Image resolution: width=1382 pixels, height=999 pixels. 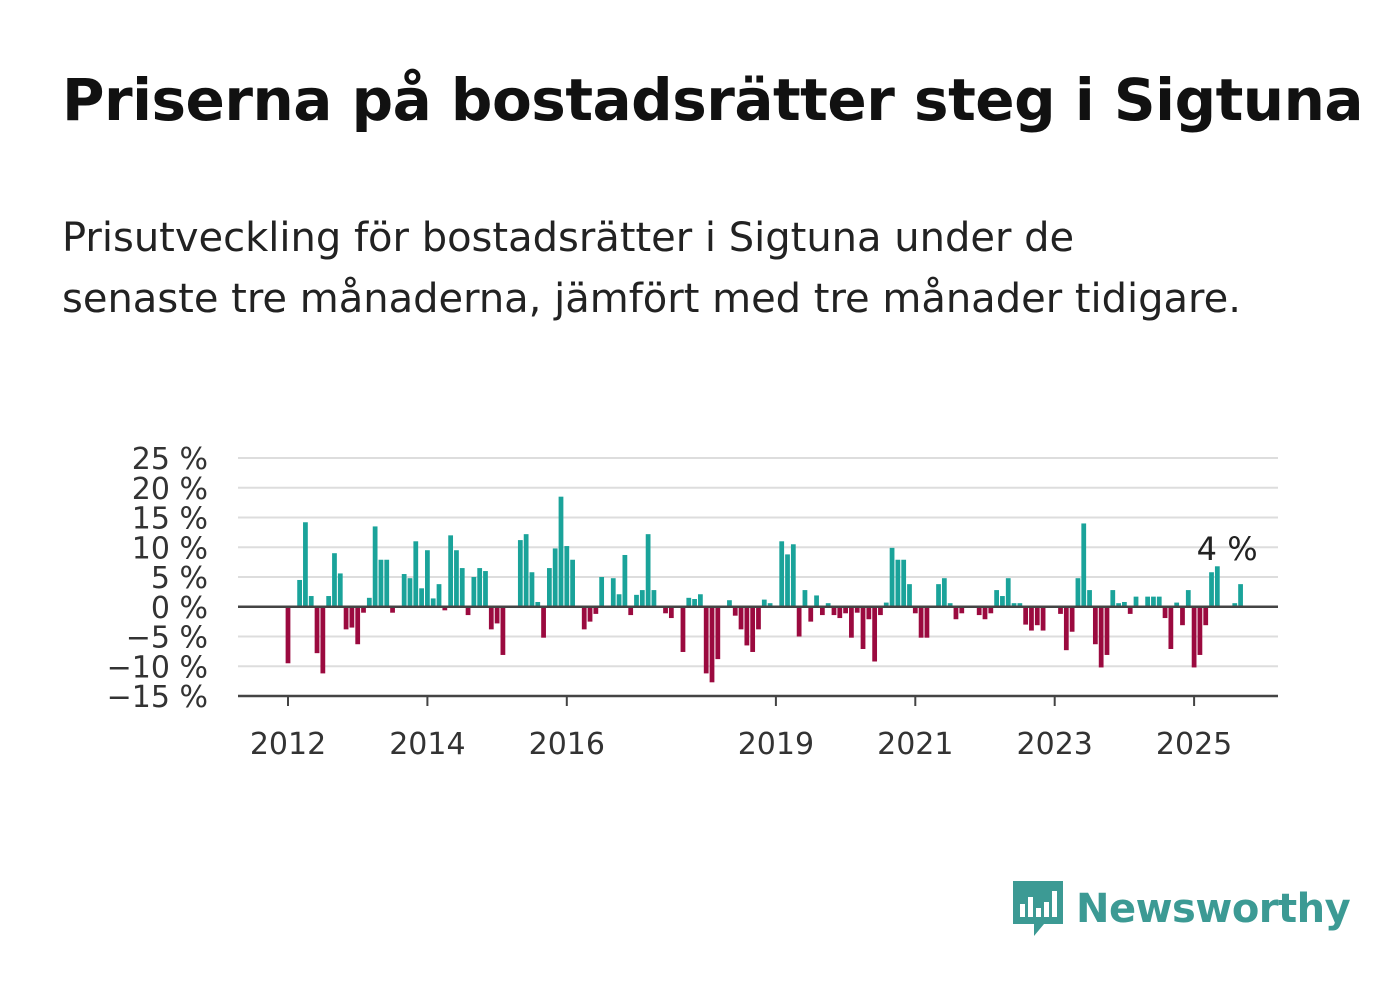 What do you see at coordinates (1055, 744) in the screenshot?
I see `x-tick-label: 2023` at bounding box center [1055, 744].